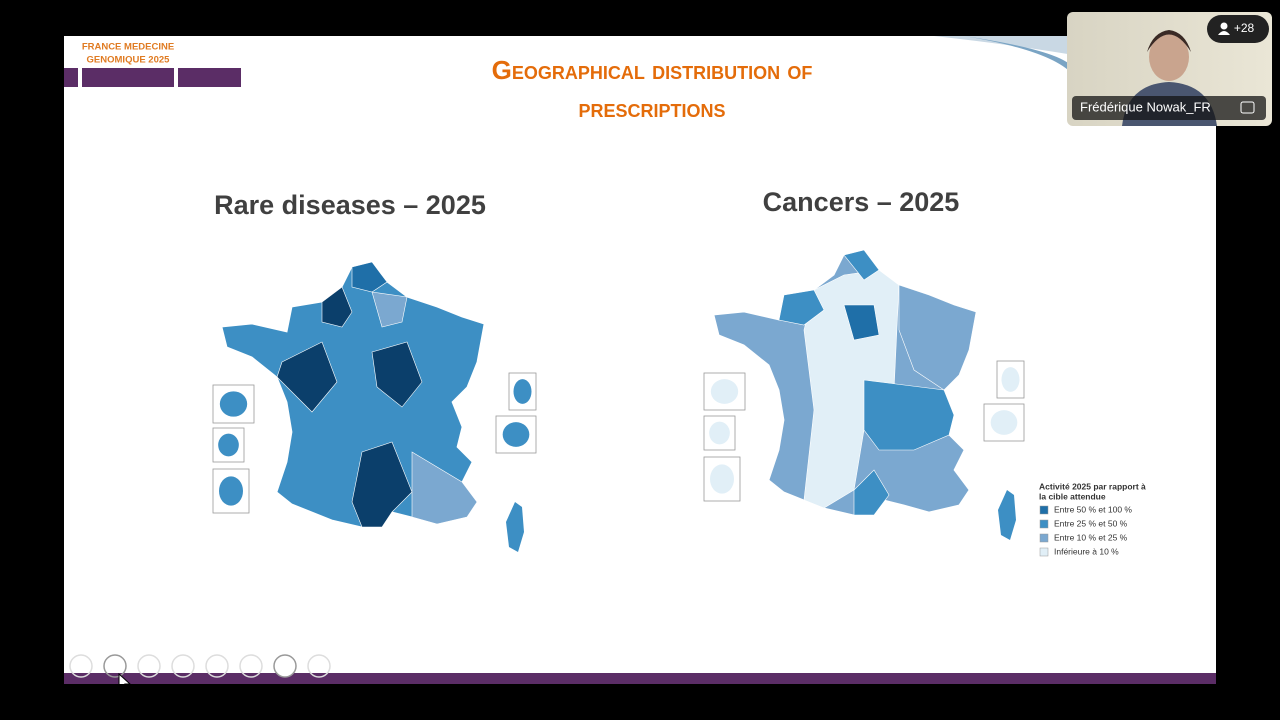  Describe the element at coordinates (1072, 496) in the screenshot. I see `legend-title: la cible attendue` at that location.